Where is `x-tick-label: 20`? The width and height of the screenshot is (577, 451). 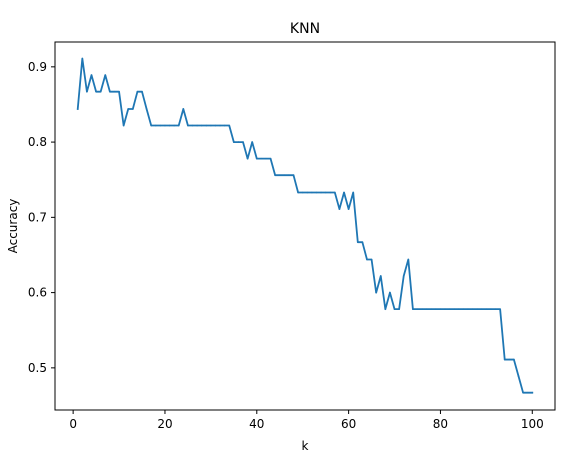 x-tick-label: 20 is located at coordinates (164, 424).